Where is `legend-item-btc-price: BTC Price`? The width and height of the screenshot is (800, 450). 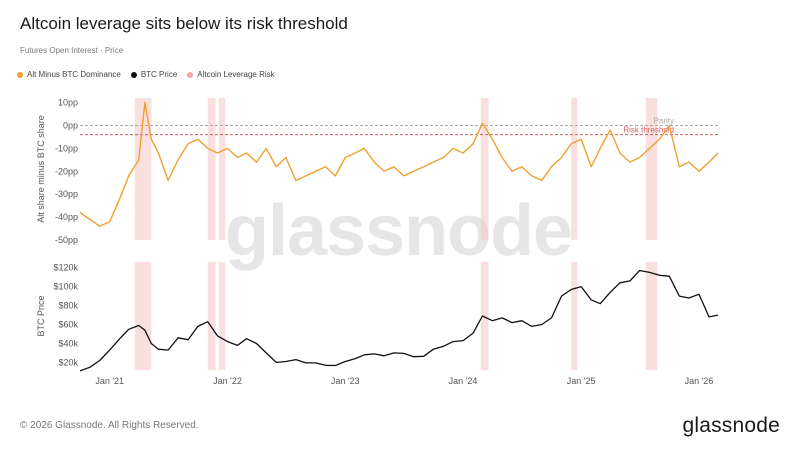 legend-item-btc-price: BTC Price is located at coordinates (154, 74).